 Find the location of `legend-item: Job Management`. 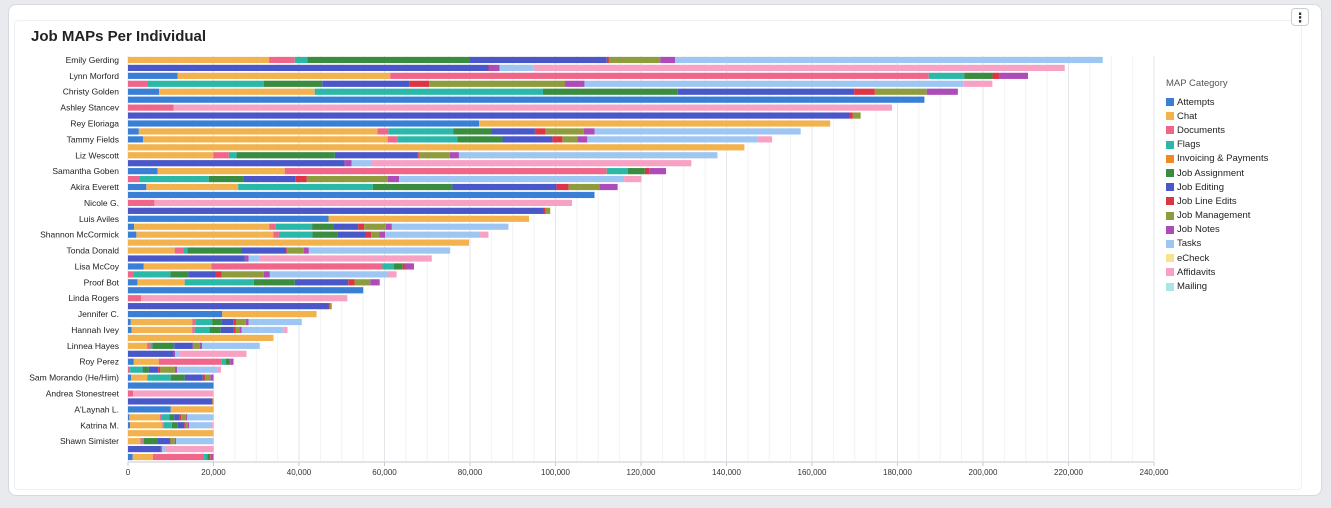

legend-item: Job Management is located at coordinates (1217, 216).